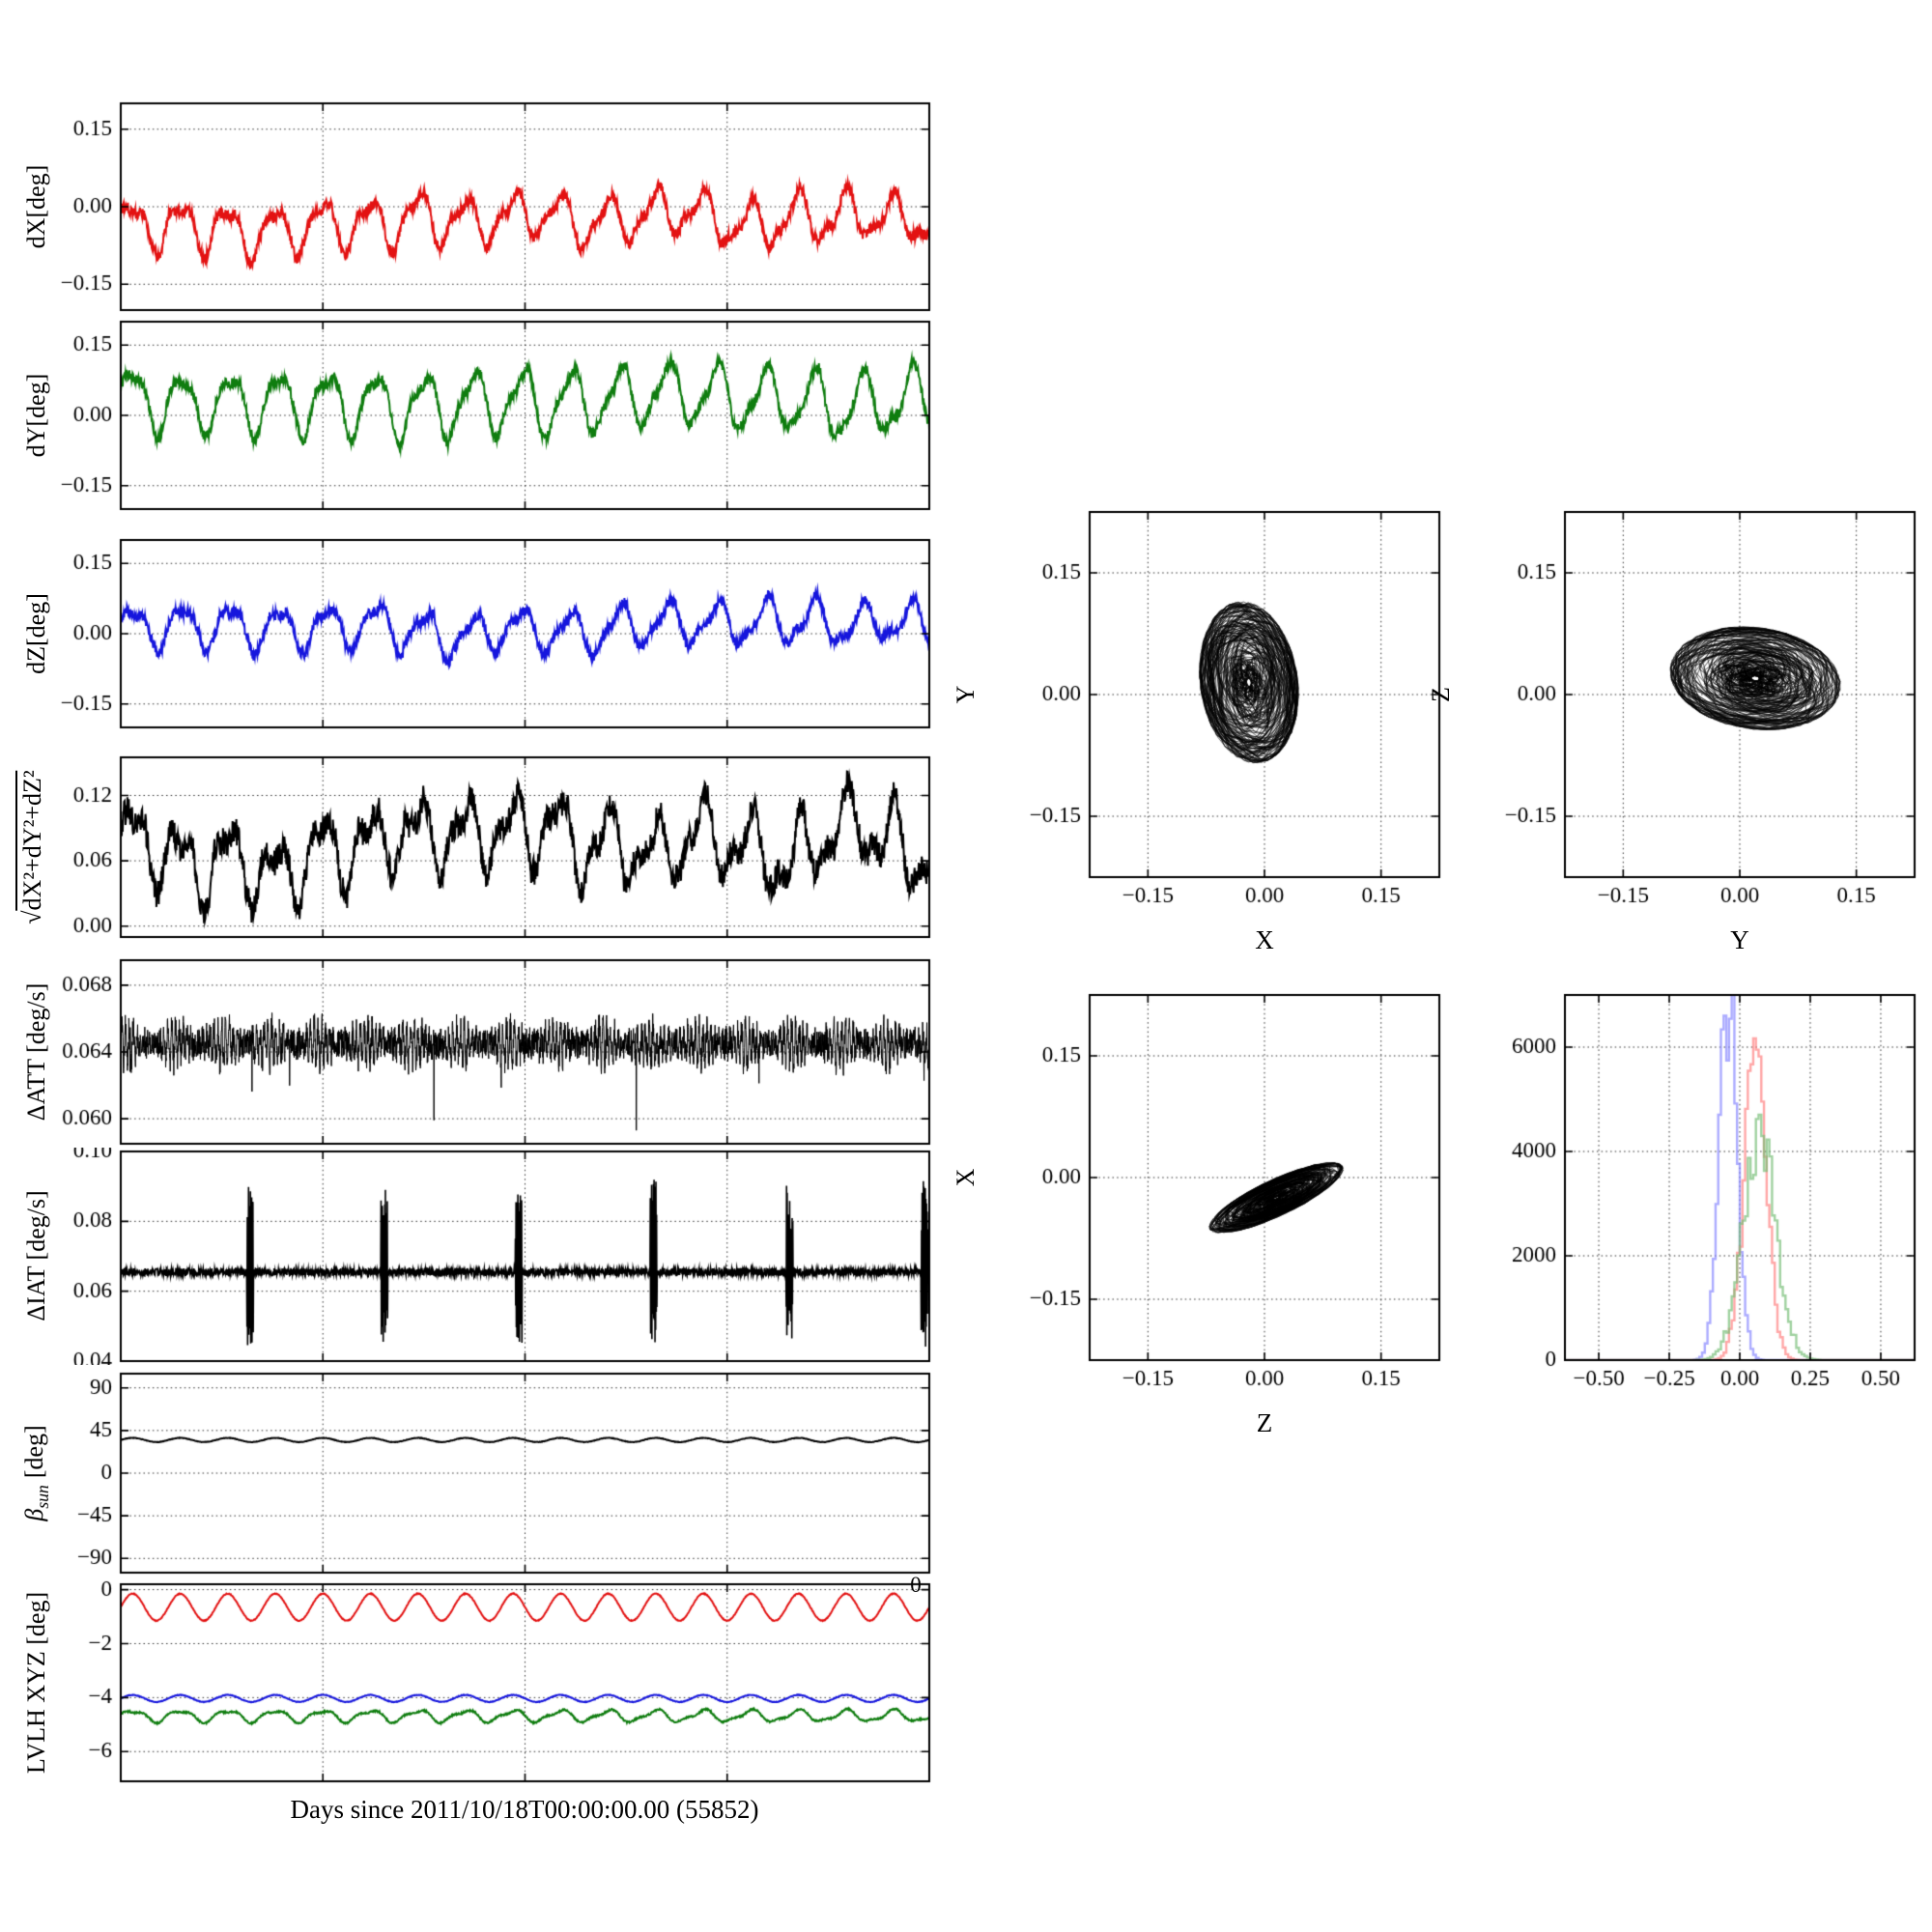 The image size is (1932, 1932). I want to click on magnitude-axis-label: √dX²+dY²+dZ², so click(31, 847).